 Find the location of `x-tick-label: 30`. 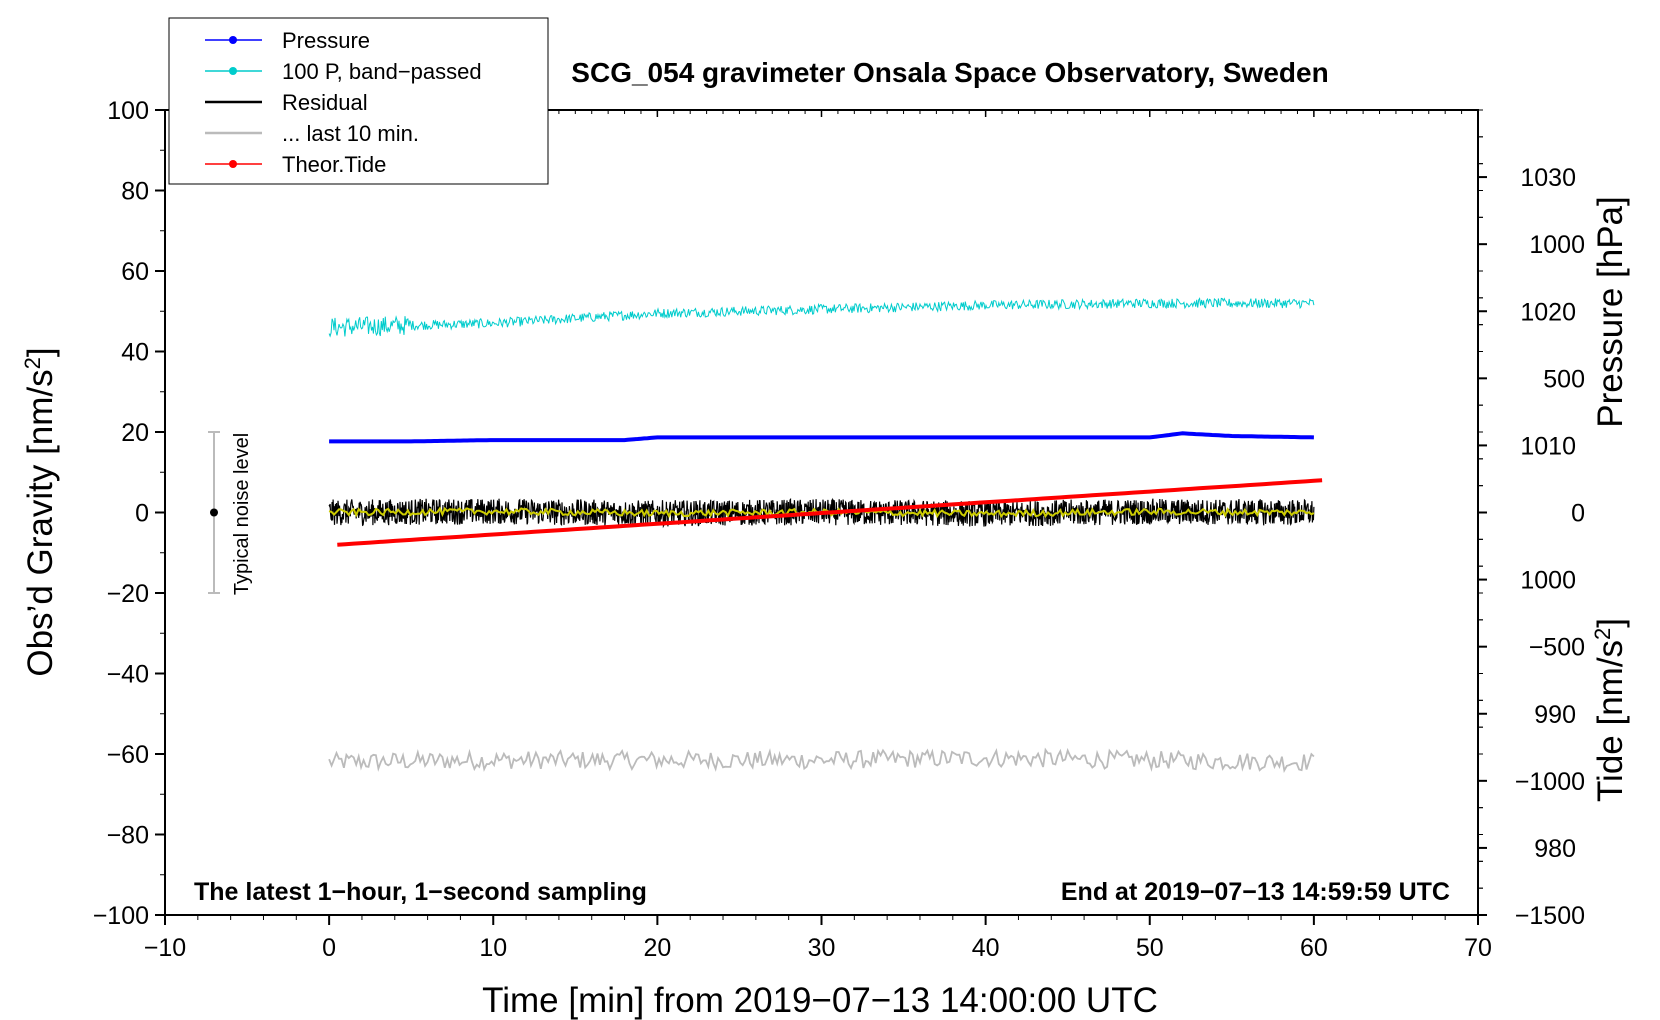

x-tick-label: 30 is located at coordinates (822, 948).